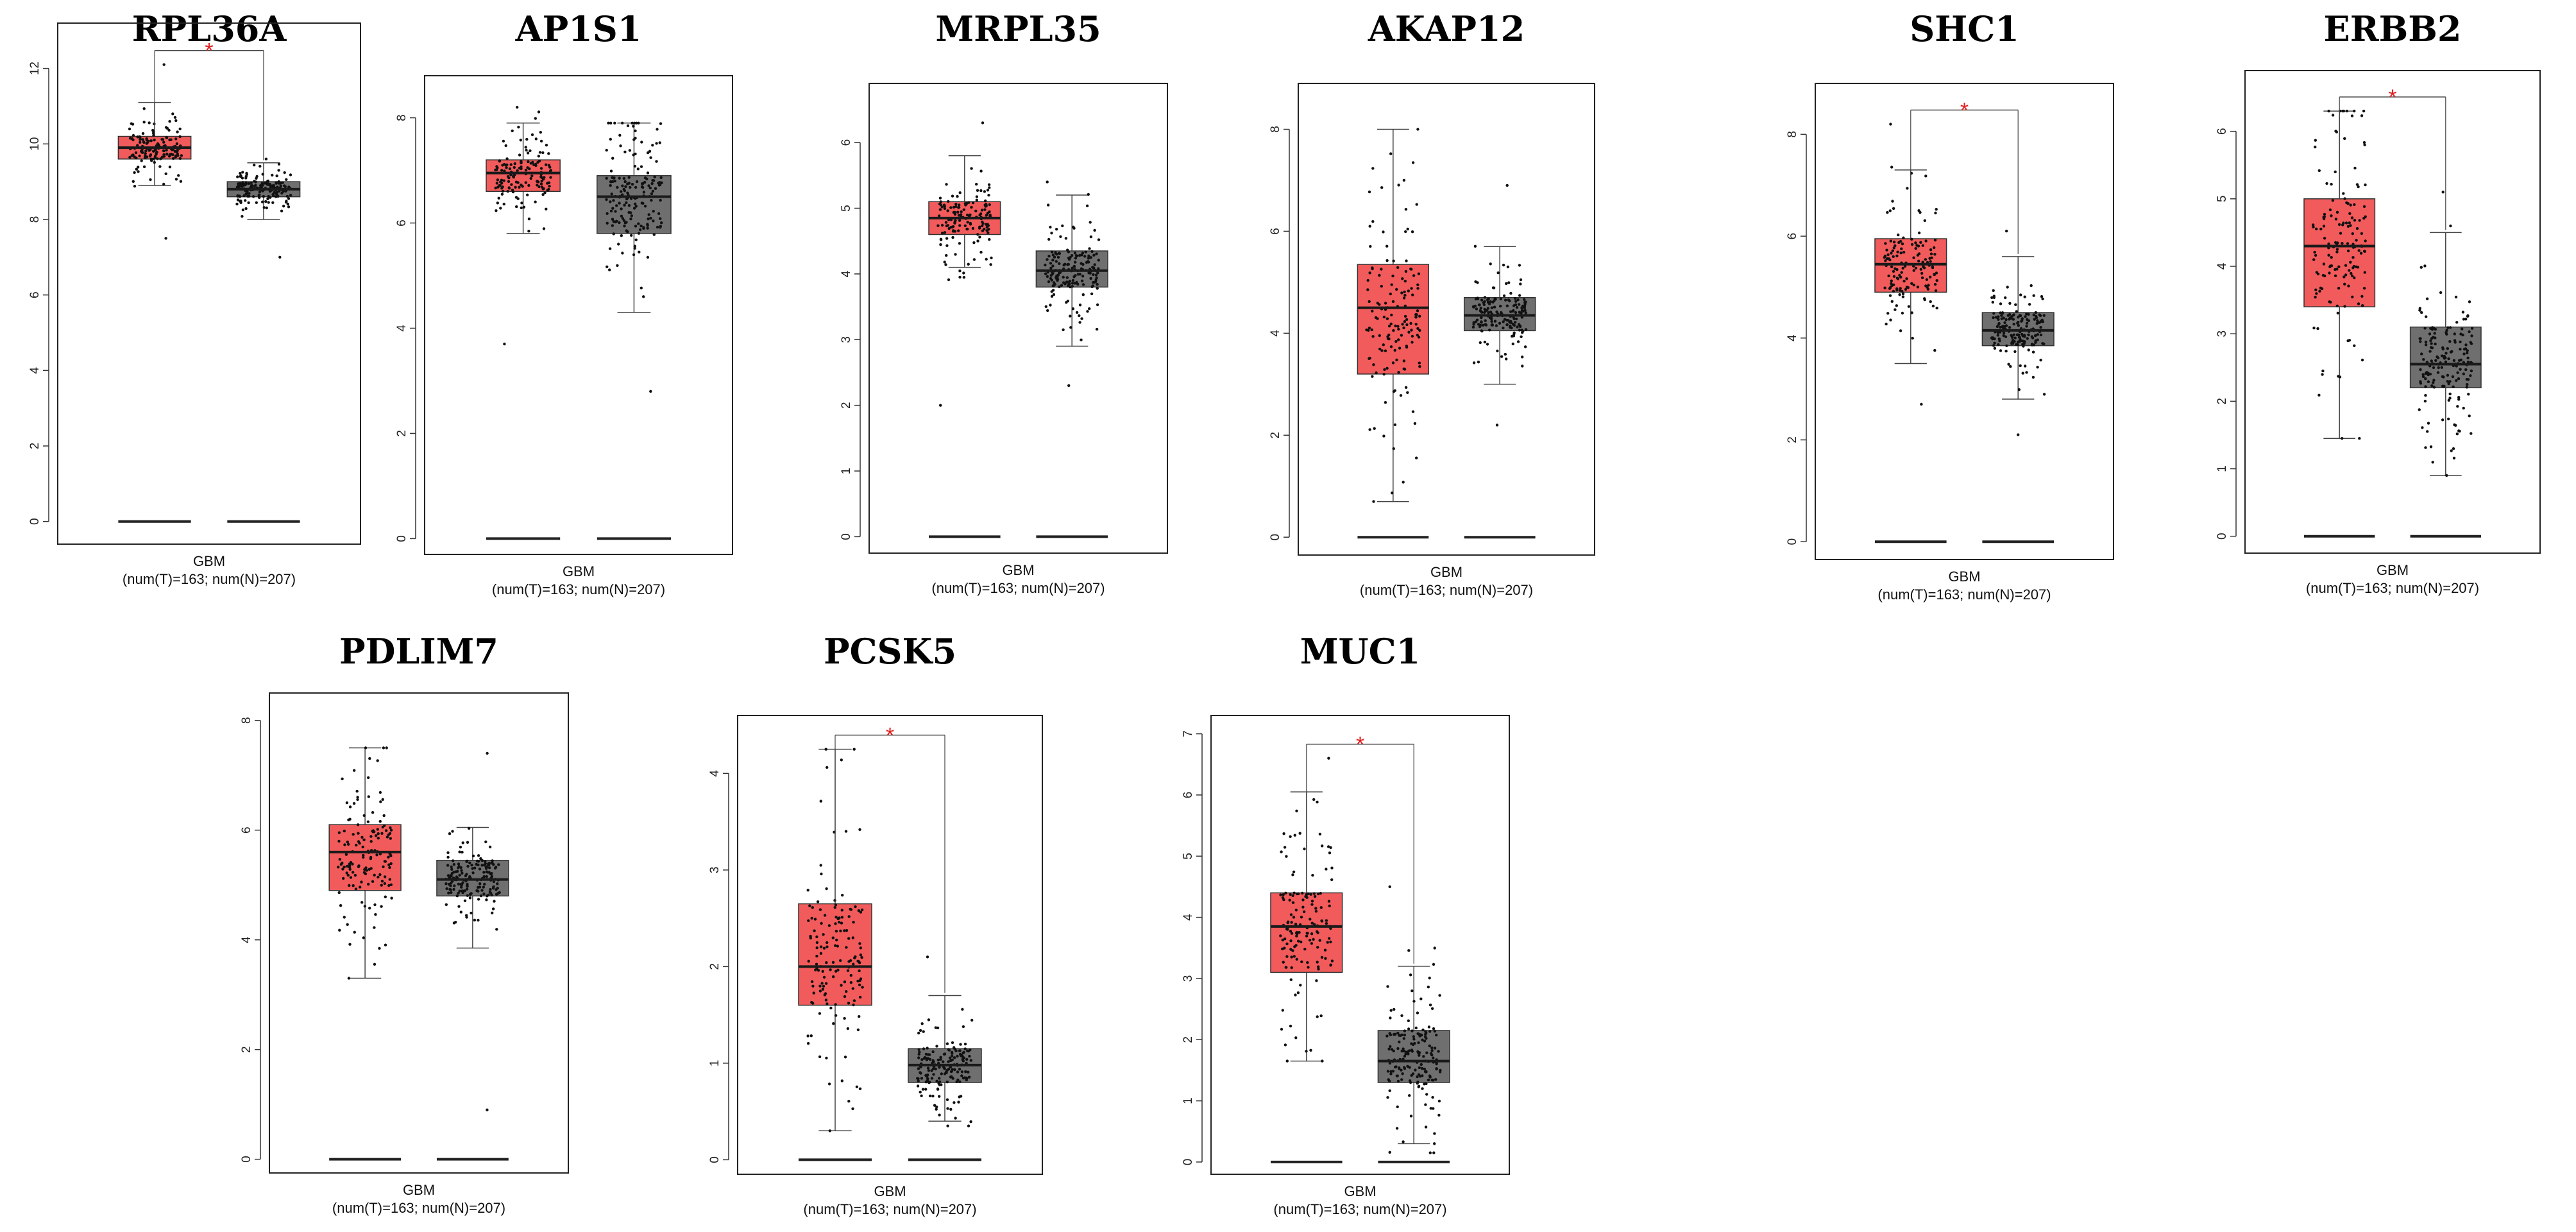  Describe the element at coordinates (2222, 132) in the screenshot. I see `y-tick-label: 6` at that location.